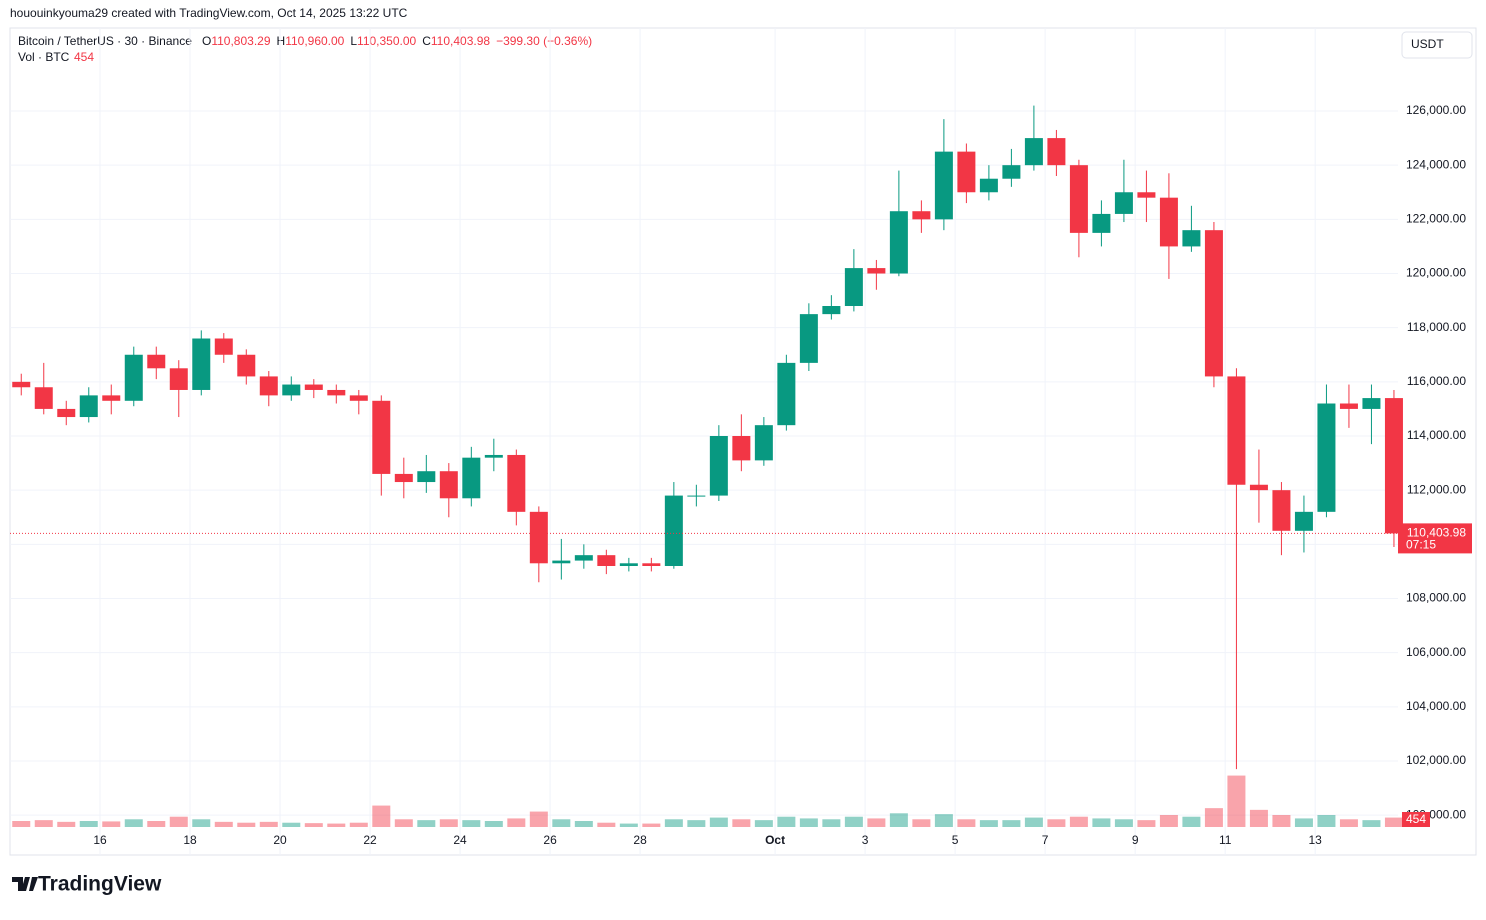 The width and height of the screenshot is (1486, 920). What do you see at coordinates (100, 840) in the screenshot?
I see `x-tick-label: 16` at bounding box center [100, 840].